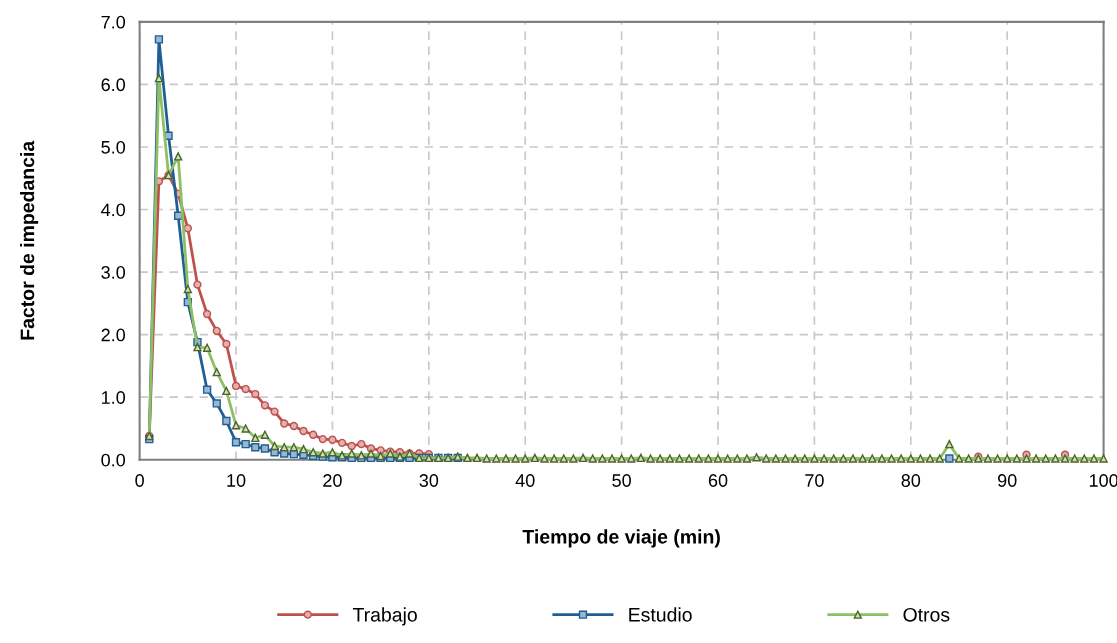  What do you see at coordinates (926, 614) in the screenshot?
I see `legend-label: Otros` at bounding box center [926, 614].